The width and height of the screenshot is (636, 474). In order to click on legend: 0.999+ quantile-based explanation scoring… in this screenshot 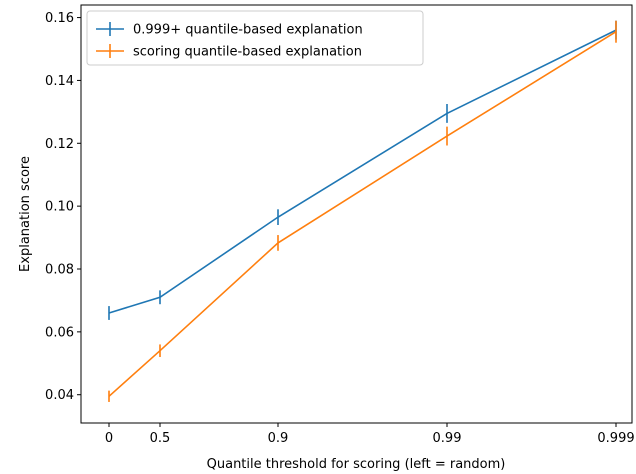, I will do `click(255, 38)`.